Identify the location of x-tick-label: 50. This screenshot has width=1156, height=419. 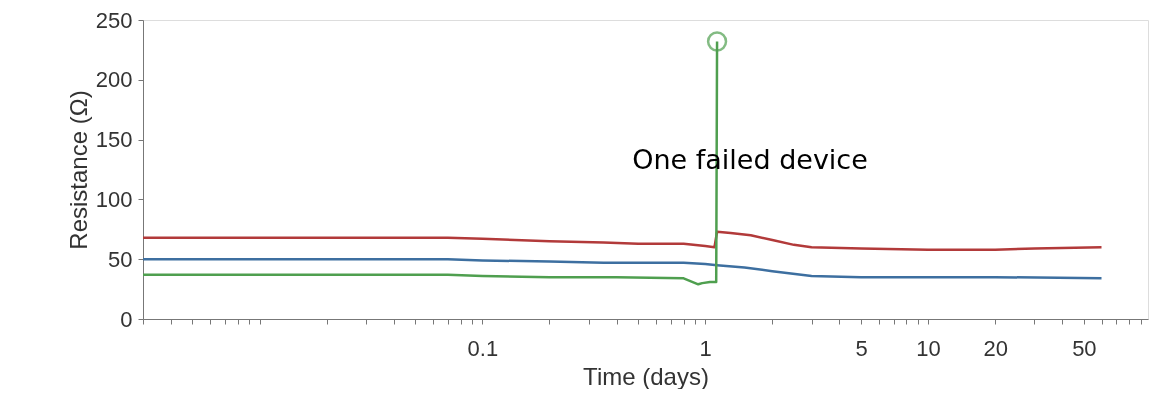
(1084, 348).